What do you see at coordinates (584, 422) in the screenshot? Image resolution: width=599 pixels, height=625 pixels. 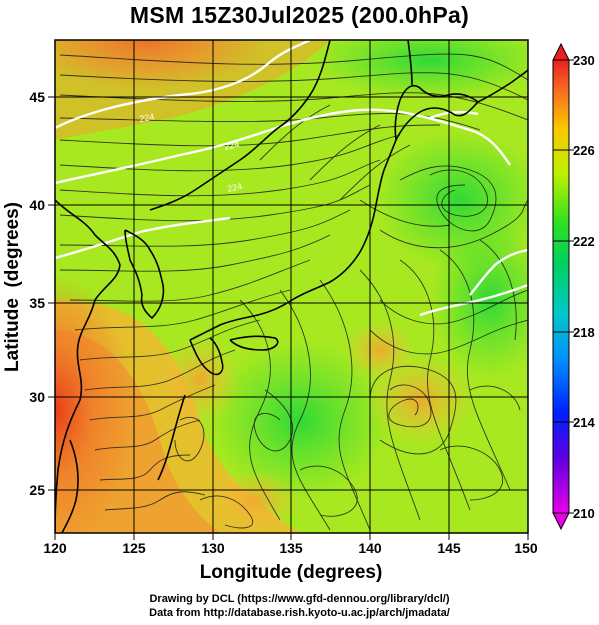 I see `colorbar-tick-label: 214` at bounding box center [584, 422].